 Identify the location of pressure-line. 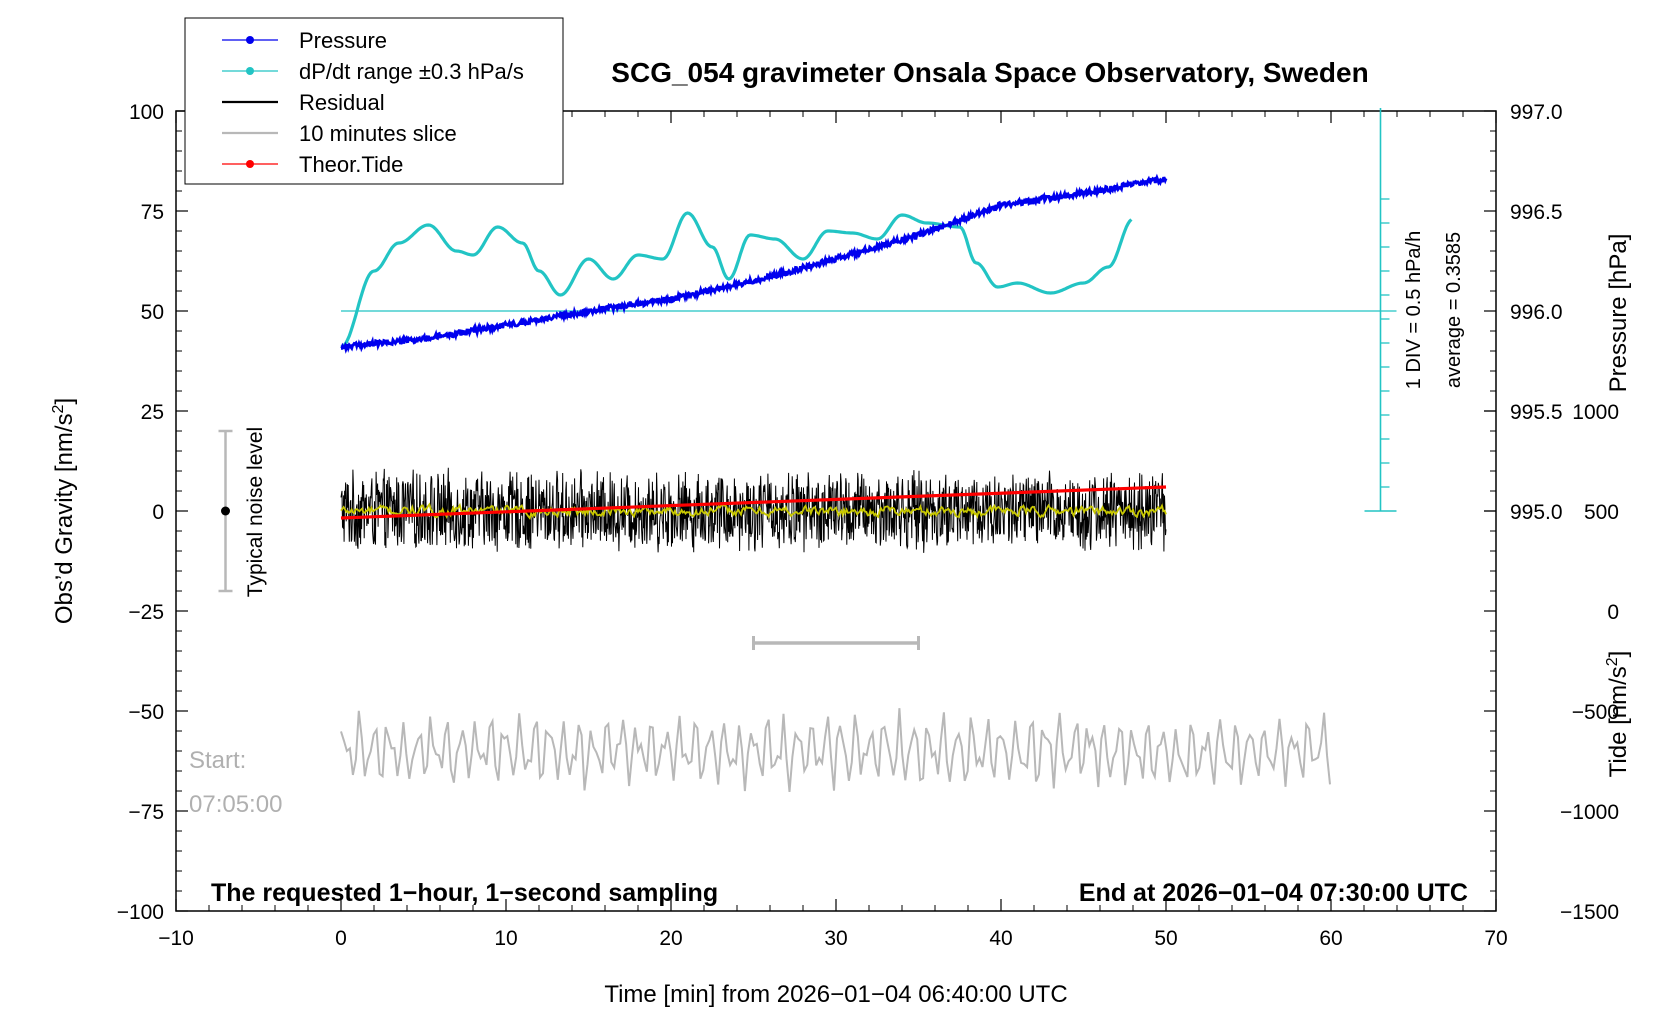
(754, 263).